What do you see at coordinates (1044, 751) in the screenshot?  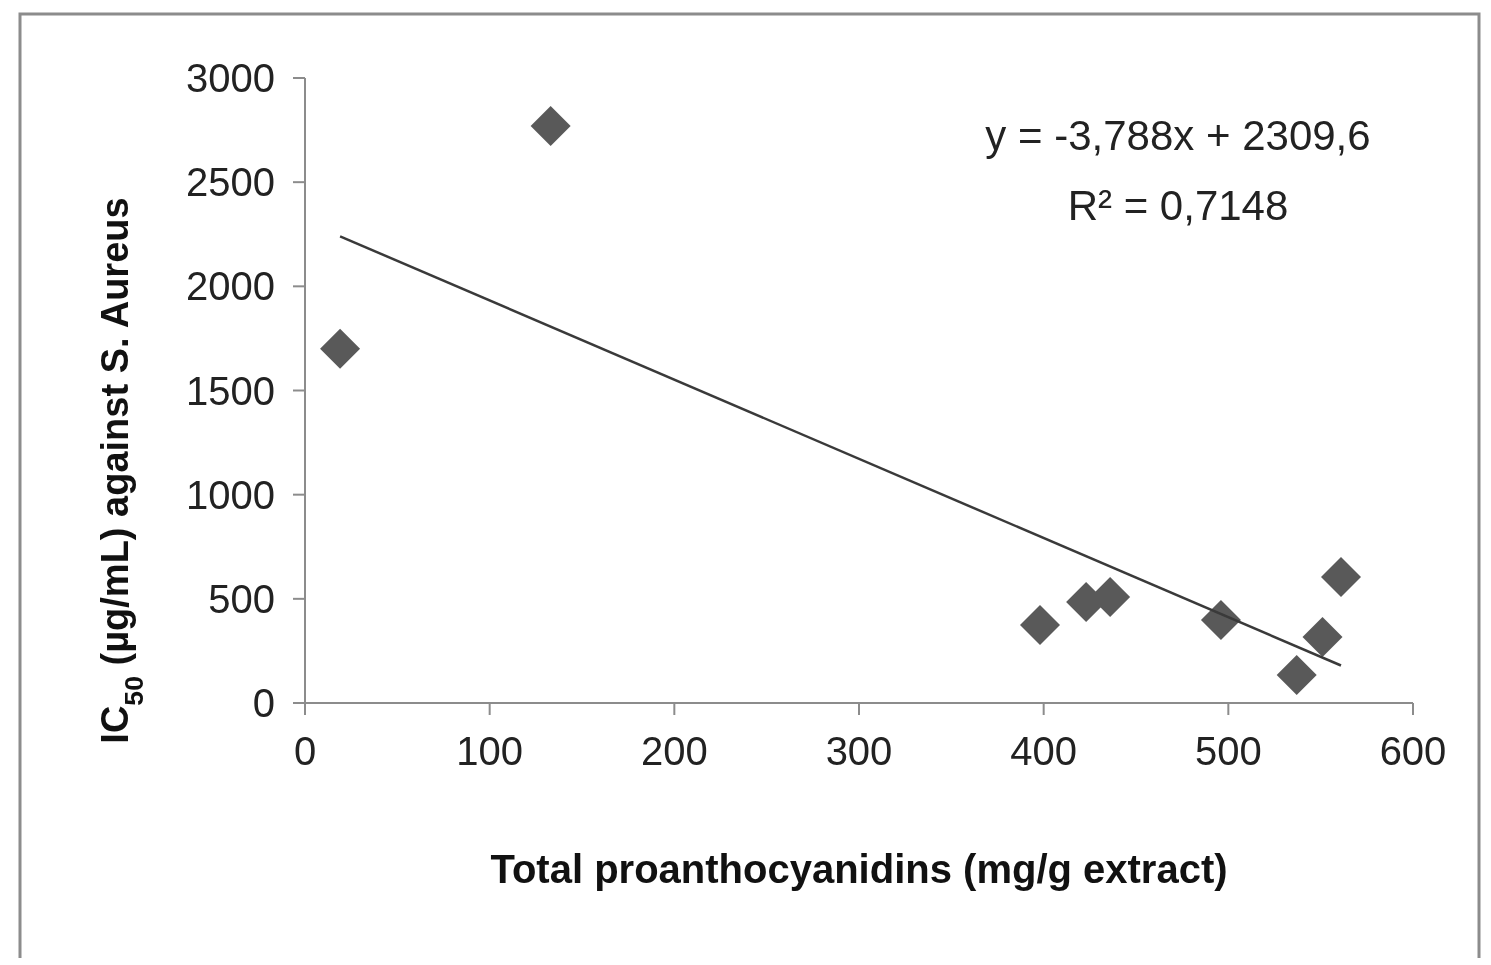 I see `x-tick-label: 400` at bounding box center [1044, 751].